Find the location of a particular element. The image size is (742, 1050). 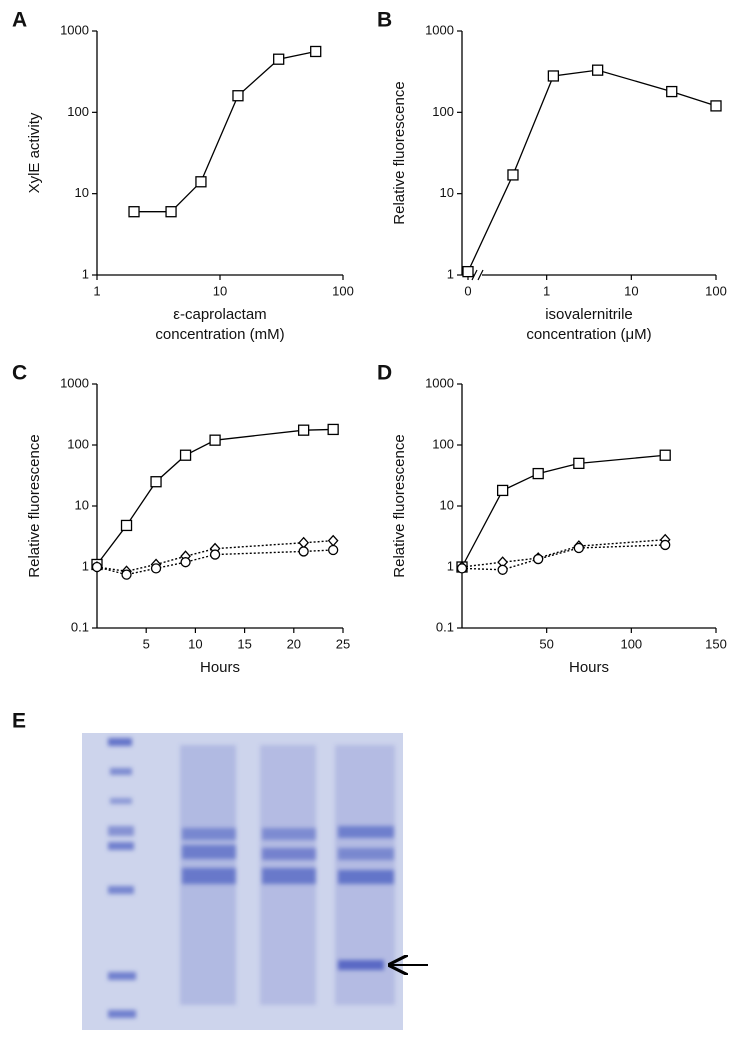

x-tick-label: 0 is located at coordinates (467, 290).